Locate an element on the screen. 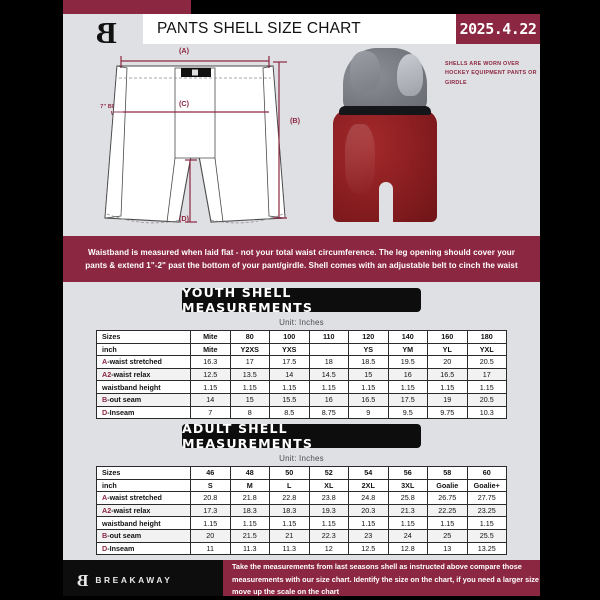 This screenshot has width=600, height=600. youth-unit-label: Unit: Inches is located at coordinates (301, 322).